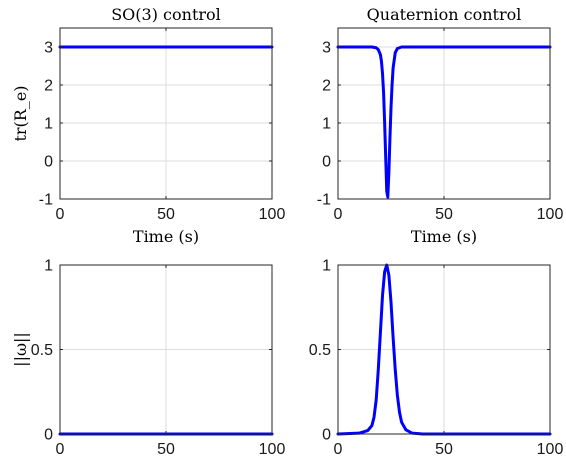 Image resolution: width=566 pixels, height=464 pixels. I want to click on subplot-title: SO(3) control, so click(166, 14).